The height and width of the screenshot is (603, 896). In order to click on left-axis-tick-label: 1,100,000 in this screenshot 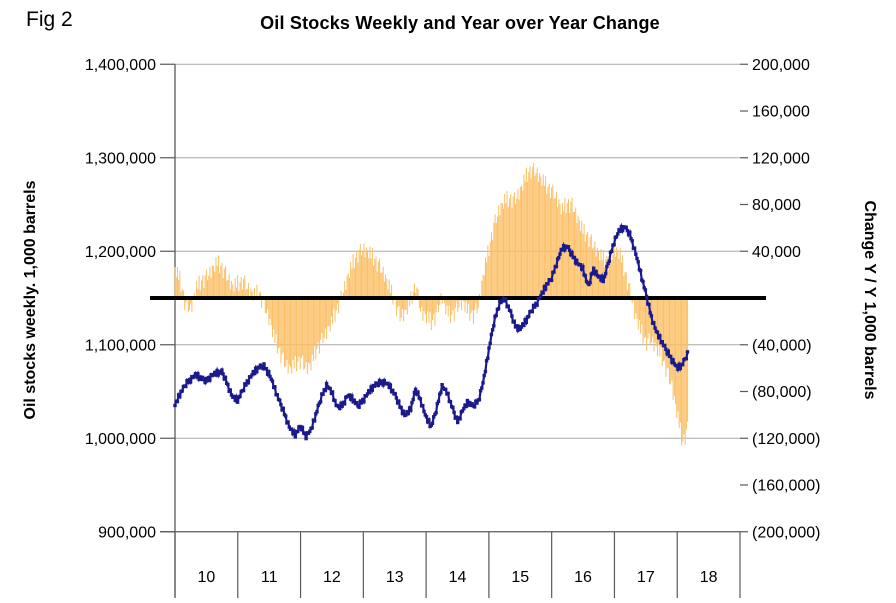, I will do `click(120, 345)`.